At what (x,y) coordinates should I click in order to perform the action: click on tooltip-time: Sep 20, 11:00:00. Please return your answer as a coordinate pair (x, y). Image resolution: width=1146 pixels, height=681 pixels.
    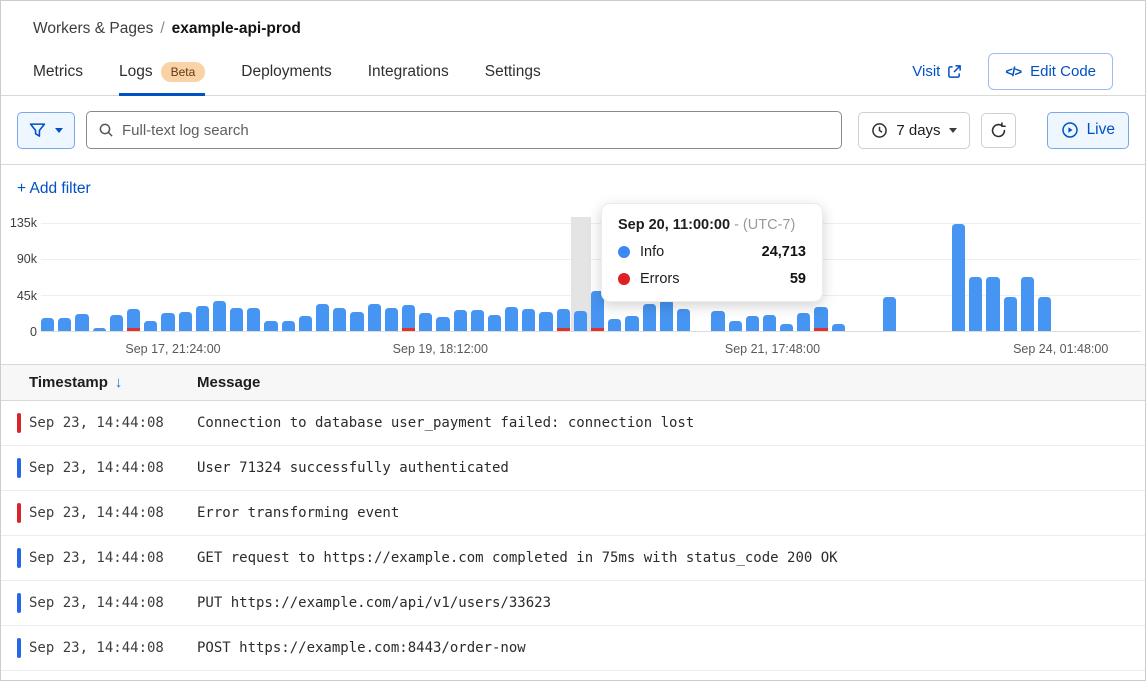
    Looking at the image, I should click on (674, 225).